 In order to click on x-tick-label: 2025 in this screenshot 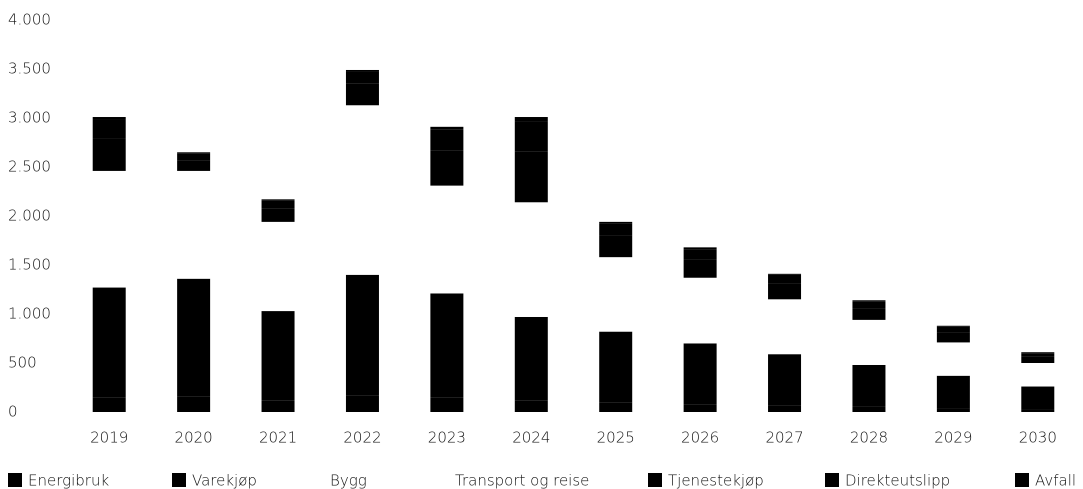, I will do `click(616, 438)`.